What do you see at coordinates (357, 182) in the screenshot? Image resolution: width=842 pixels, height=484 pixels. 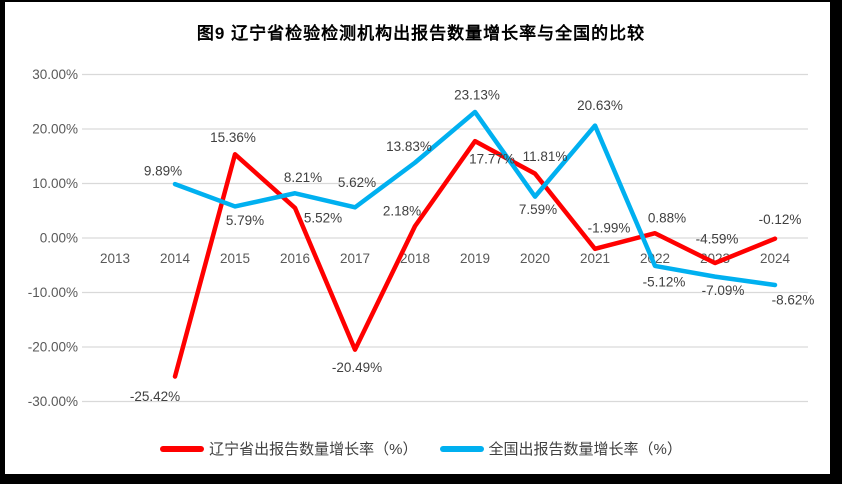 I see `data-label-national-2017: 5.62%` at bounding box center [357, 182].